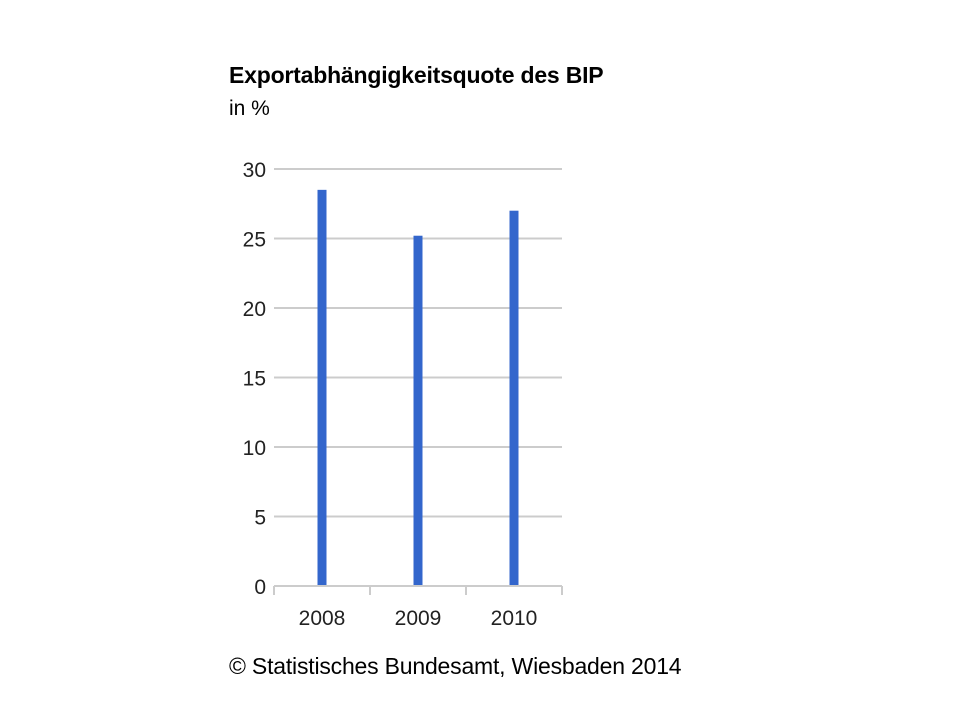 The image size is (960, 720). What do you see at coordinates (260, 518) in the screenshot?
I see `y-tick-label: 5` at bounding box center [260, 518].